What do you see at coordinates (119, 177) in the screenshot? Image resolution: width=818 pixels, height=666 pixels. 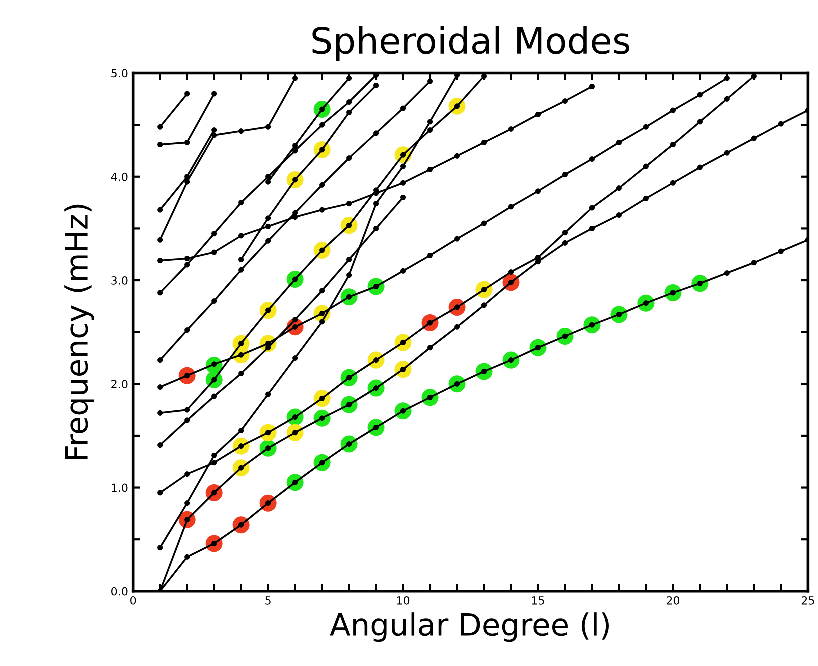 I see `y-tick-label: 4.0` at bounding box center [119, 177].